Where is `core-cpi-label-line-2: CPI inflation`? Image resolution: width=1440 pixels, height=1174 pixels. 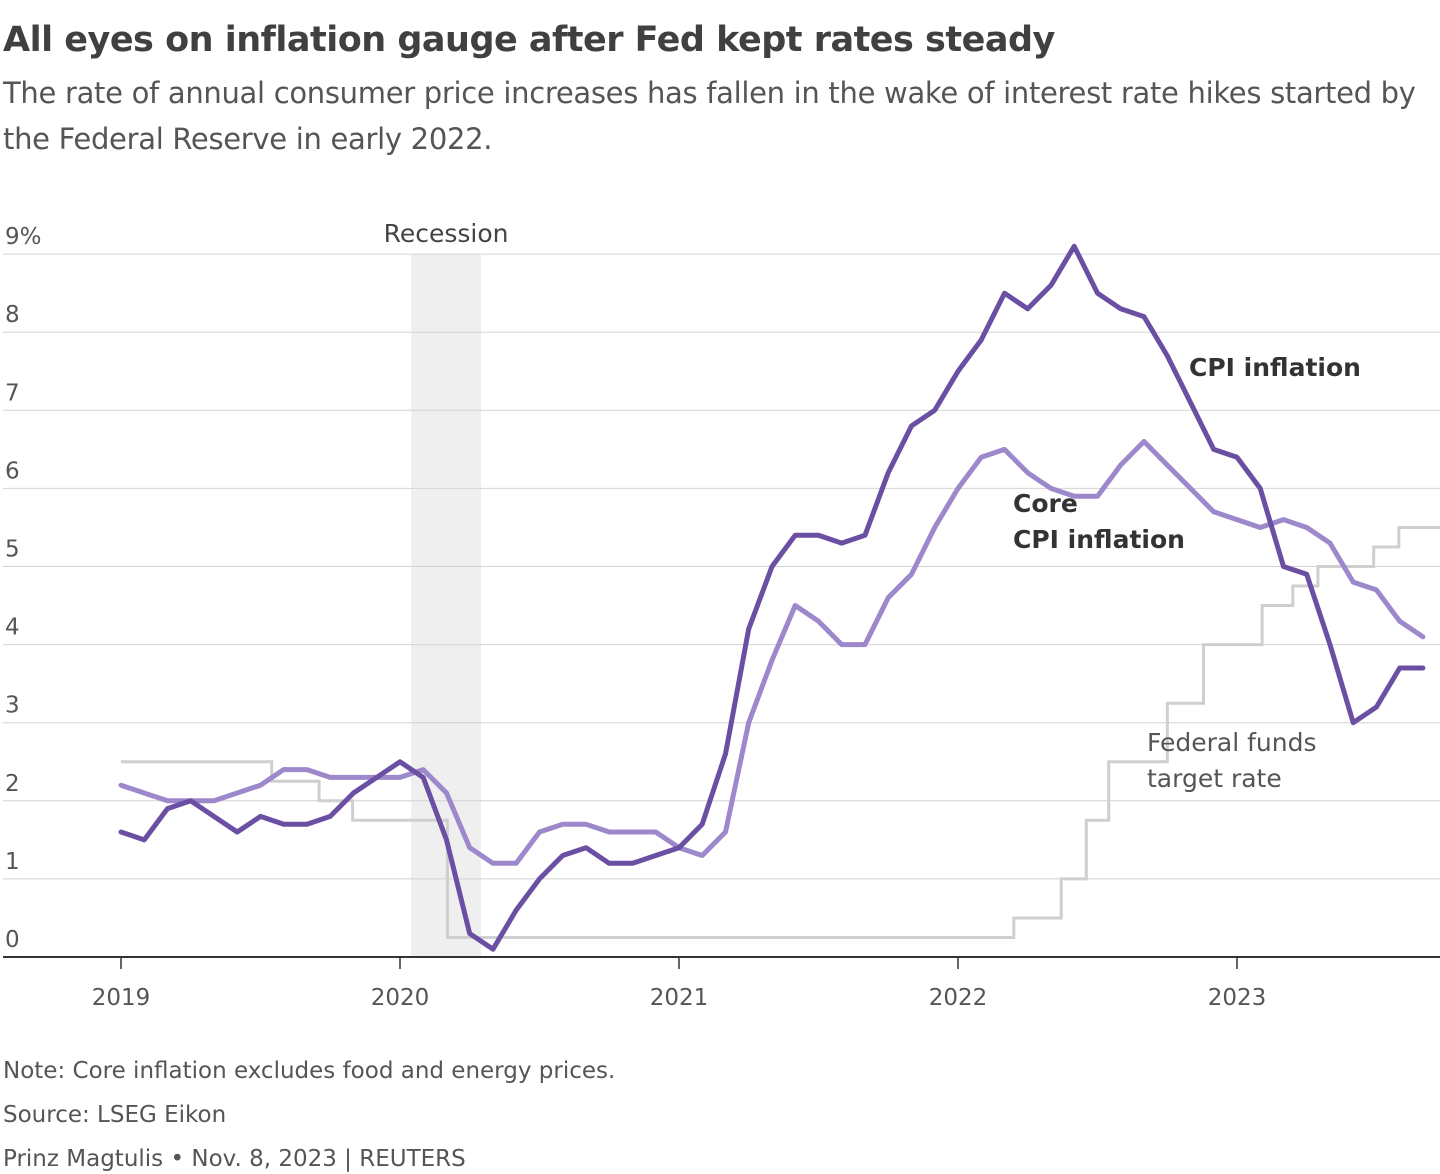
core-cpi-label-line-2: CPI inflation is located at coordinates (1099, 539).